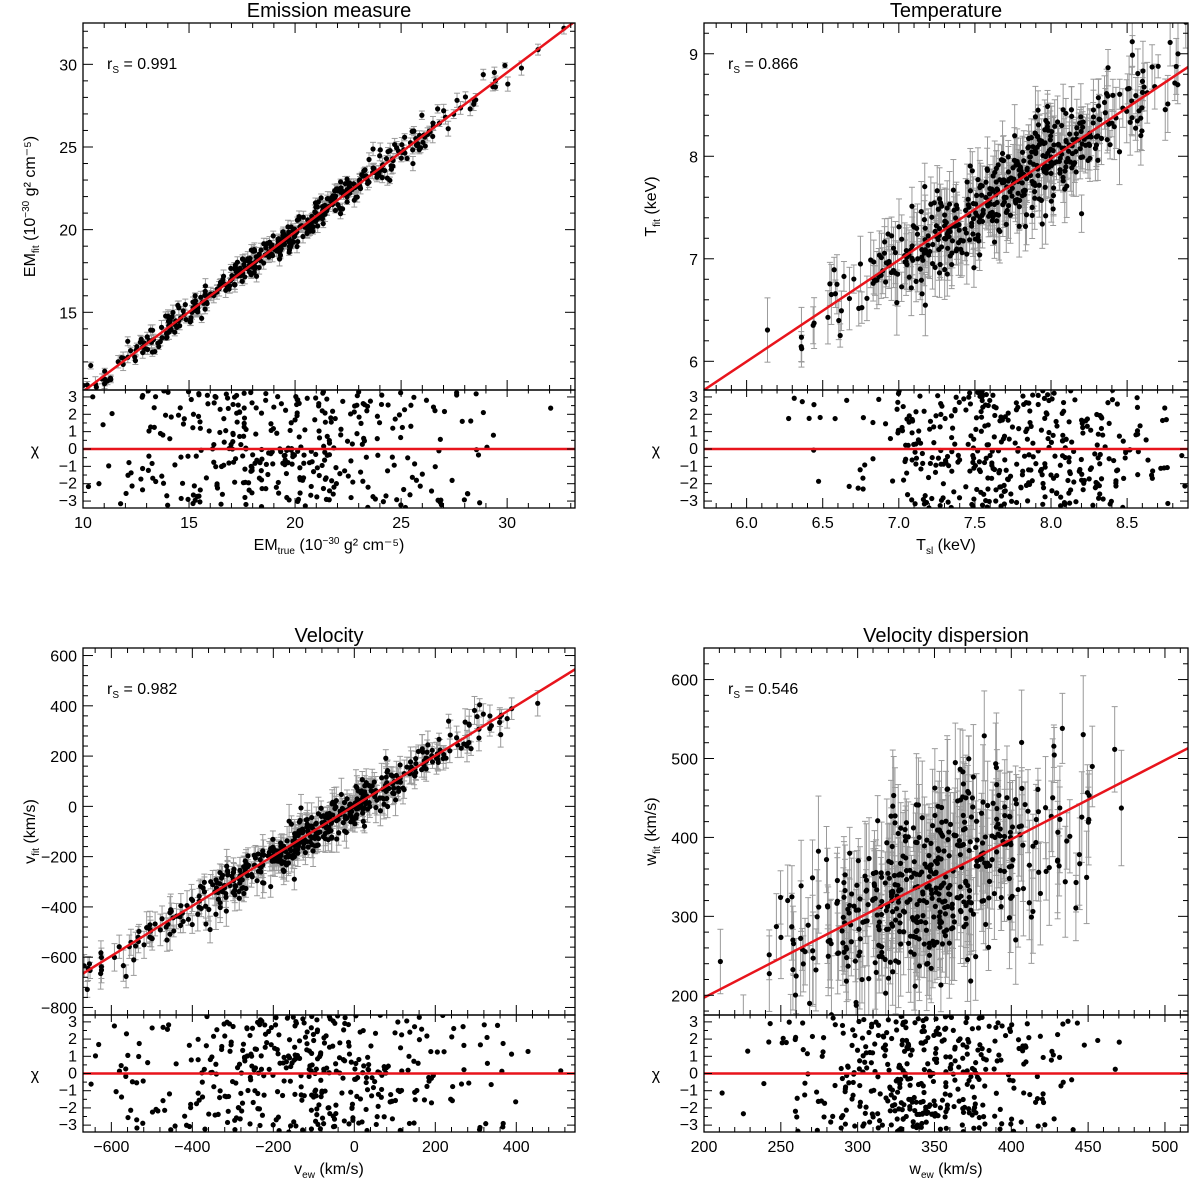 The image size is (1200, 1183). What do you see at coordinates (189, 523) in the screenshot?
I see `x-tick-label: 15` at bounding box center [189, 523].